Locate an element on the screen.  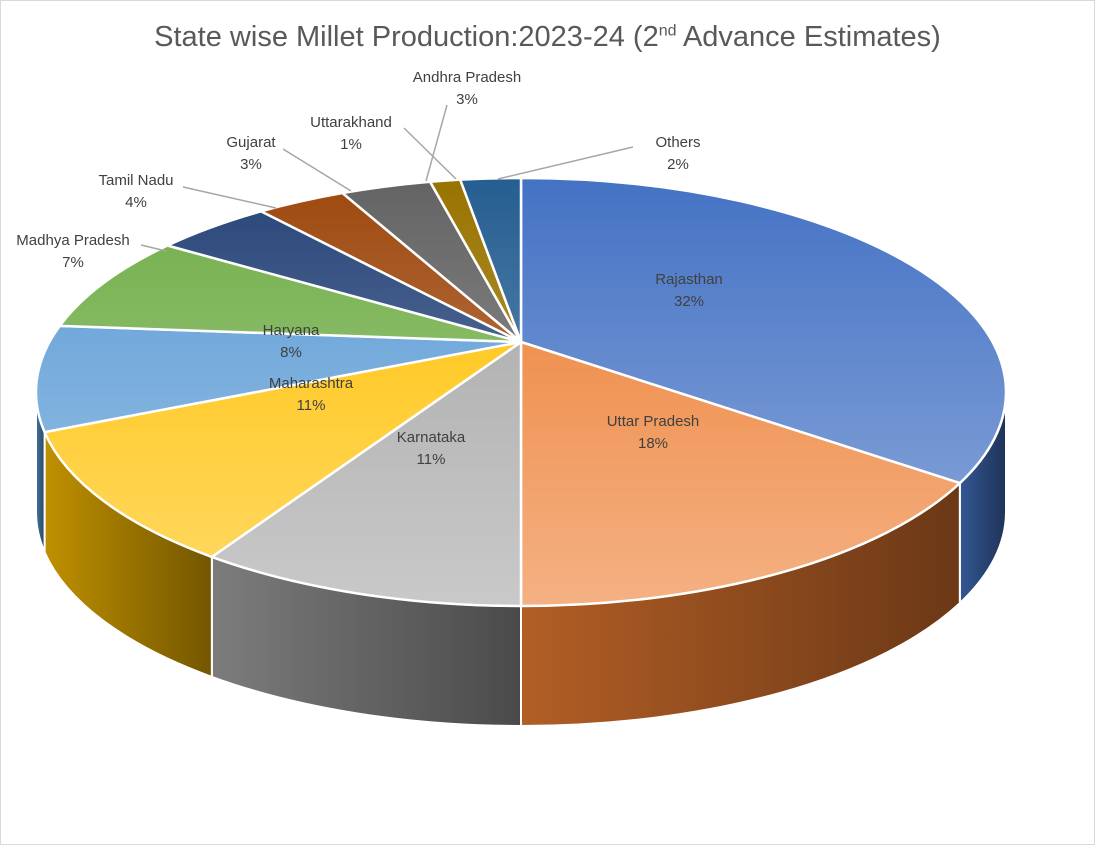
slice-percent-label: 2% is located at coordinates (678, 164).